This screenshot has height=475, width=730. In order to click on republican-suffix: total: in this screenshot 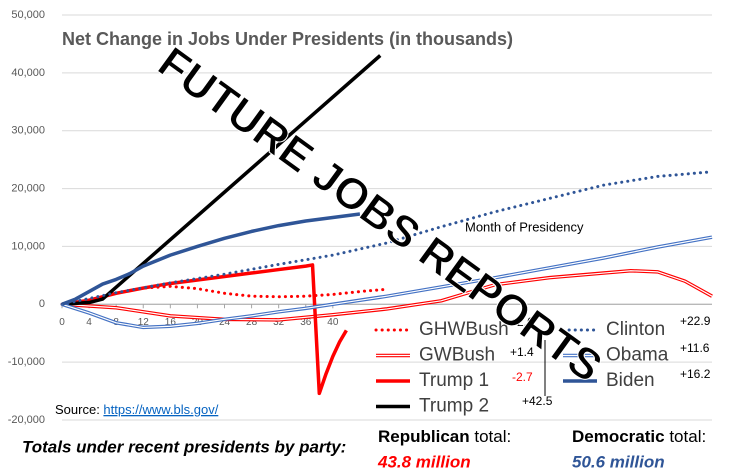, I will do `click(491, 436)`.